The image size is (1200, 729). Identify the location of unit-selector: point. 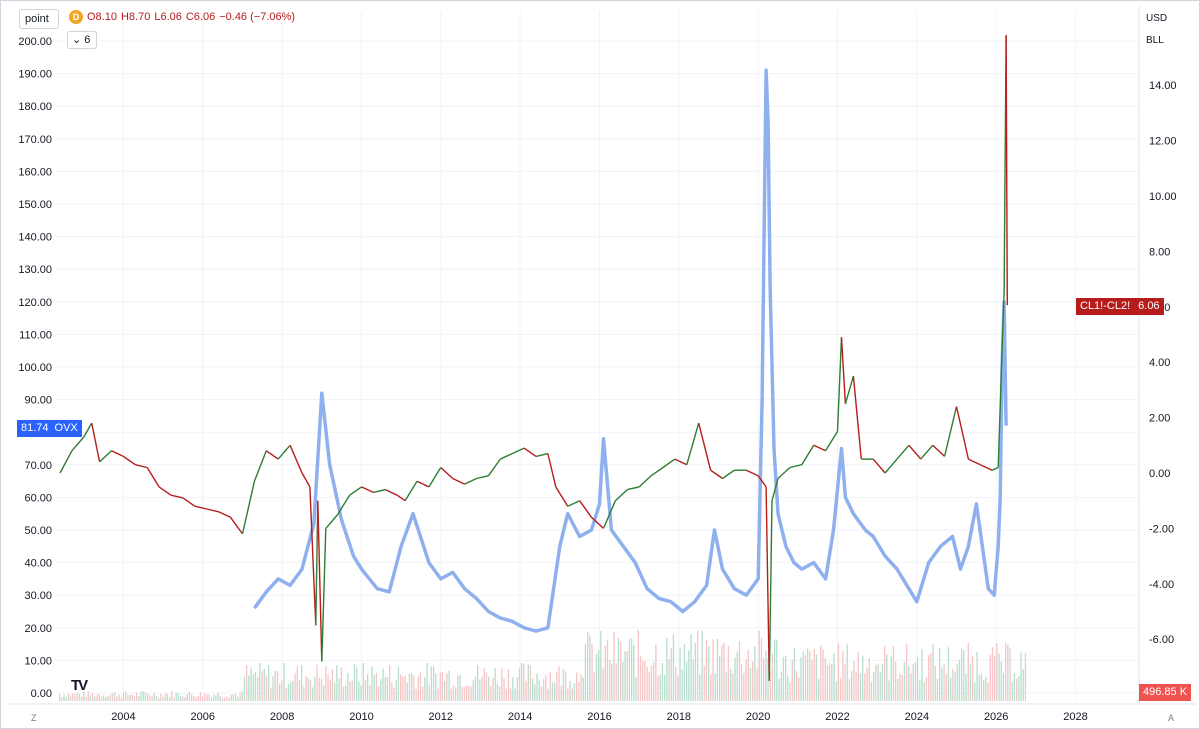
(39, 19).